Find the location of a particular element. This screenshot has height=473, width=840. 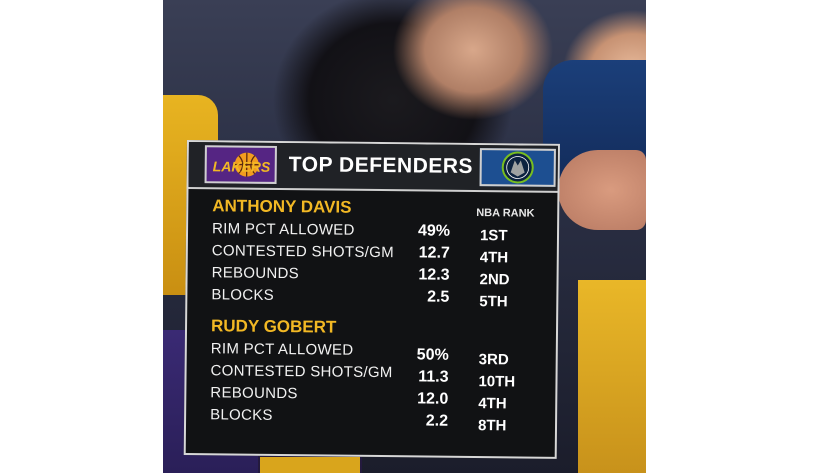

stat-rank: 1ST is located at coordinates (493, 236).